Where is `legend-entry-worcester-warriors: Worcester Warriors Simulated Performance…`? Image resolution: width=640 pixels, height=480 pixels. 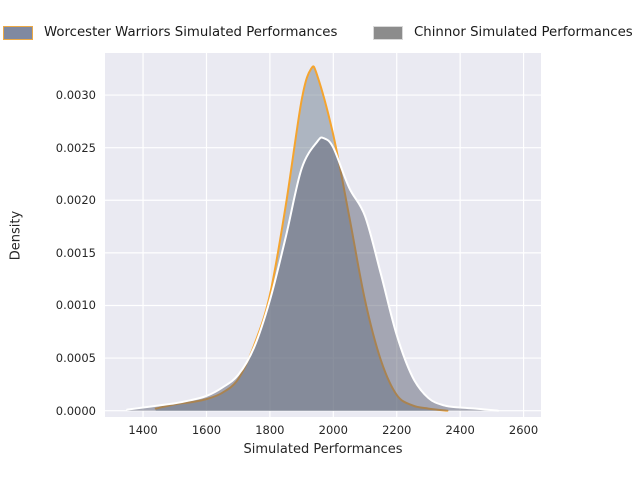 legend-entry-worcester-warriors: Worcester Warriors Simulated Performance… is located at coordinates (170, 32).